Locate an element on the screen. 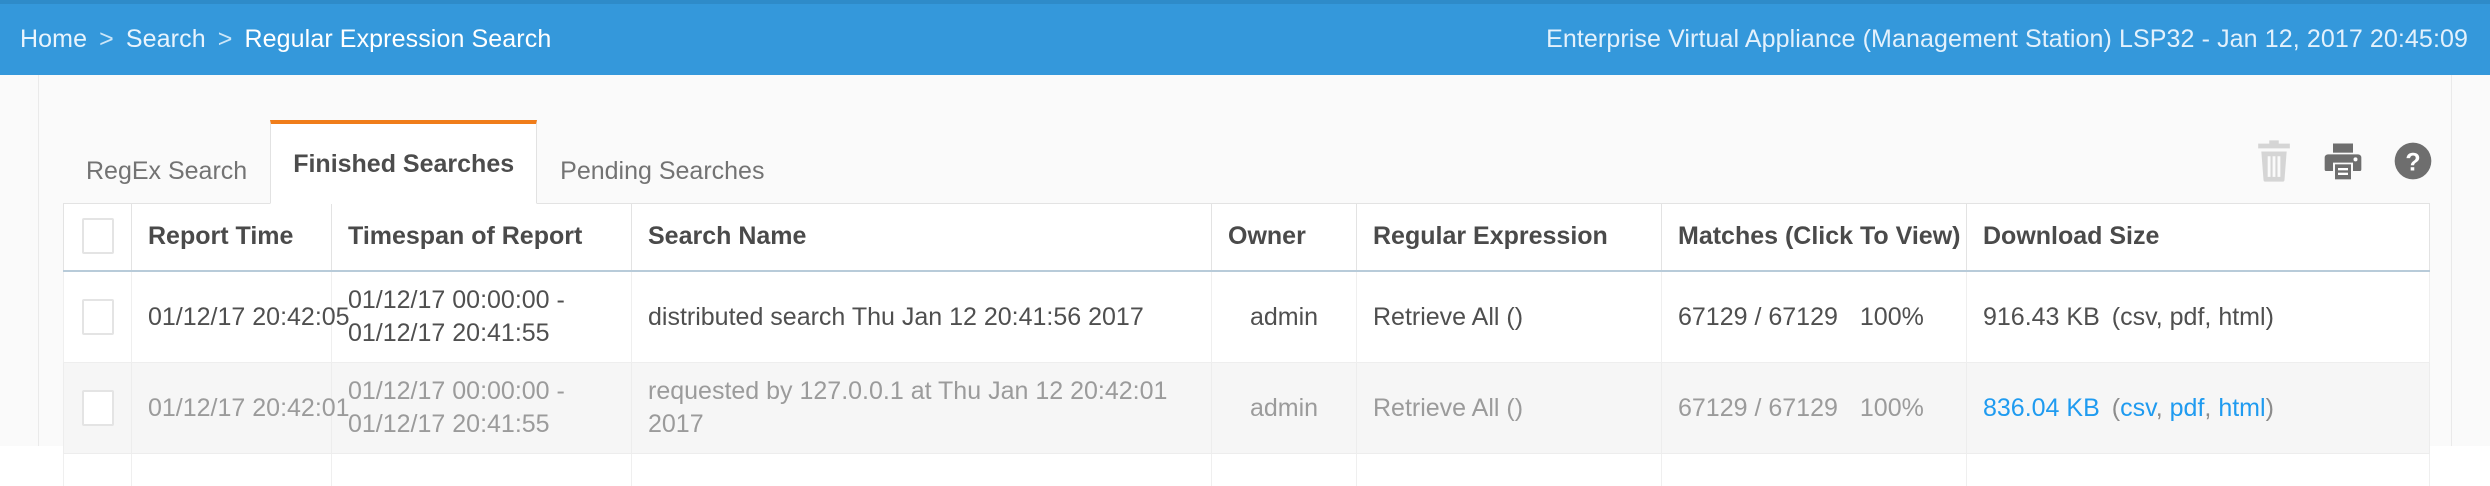 This screenshot has height=486, width=2490. tab-pending-searches: Pending Searches is located at coordinates (662, 172).